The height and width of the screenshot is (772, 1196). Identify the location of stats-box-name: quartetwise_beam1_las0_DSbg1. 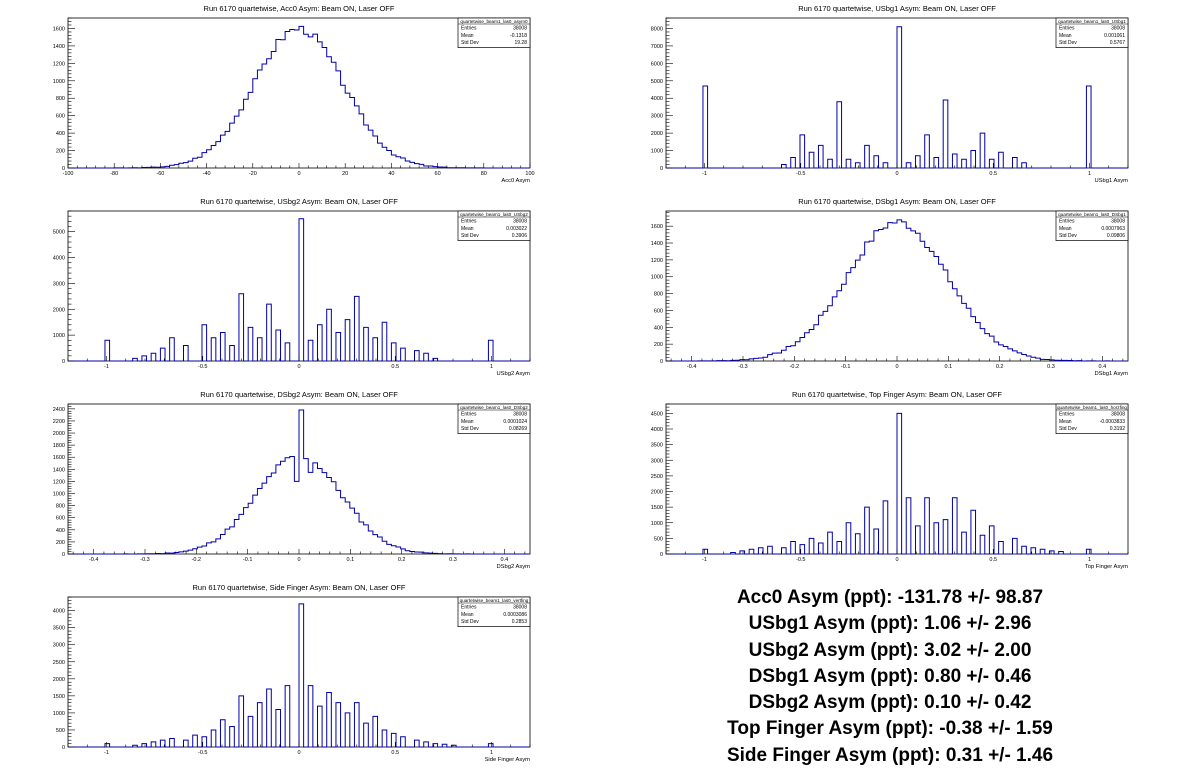
(1092, 214).